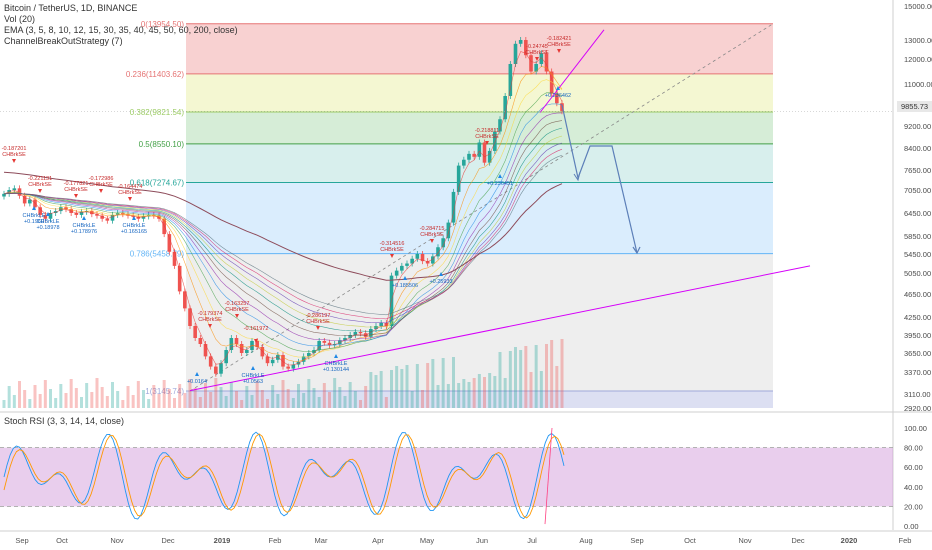 This screenshot has width=932, height=550. Describe the element at coordinates (911, 526) in the screenshot. I see `stoch-axis-tick: 0.00` at that location.